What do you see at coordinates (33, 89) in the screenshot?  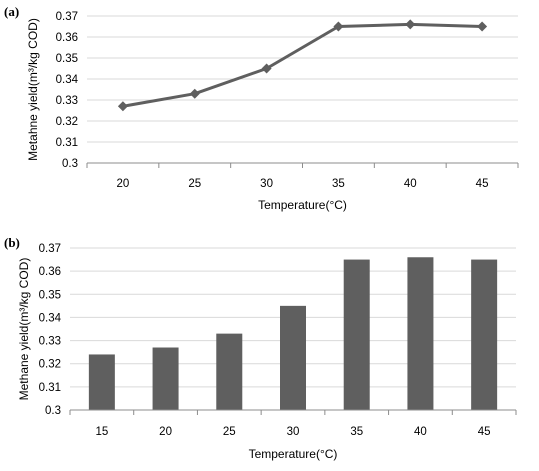 I see `y-axis-title: Metahne yield(m³/kg COD)` at bounding box center [33, 89].